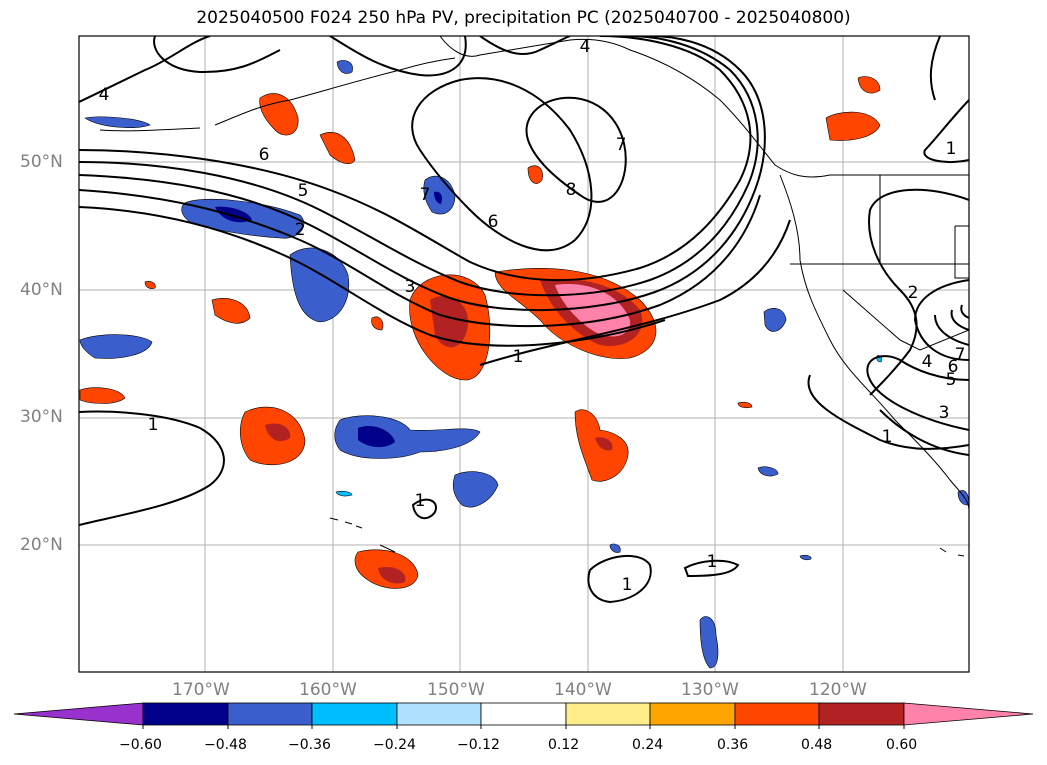 The height and width of the screenshot is (765, 1047). Describe the element at coordinates (140, 745) in the screenshot. I see `colorbar-tick-label: −0.60` at that location.